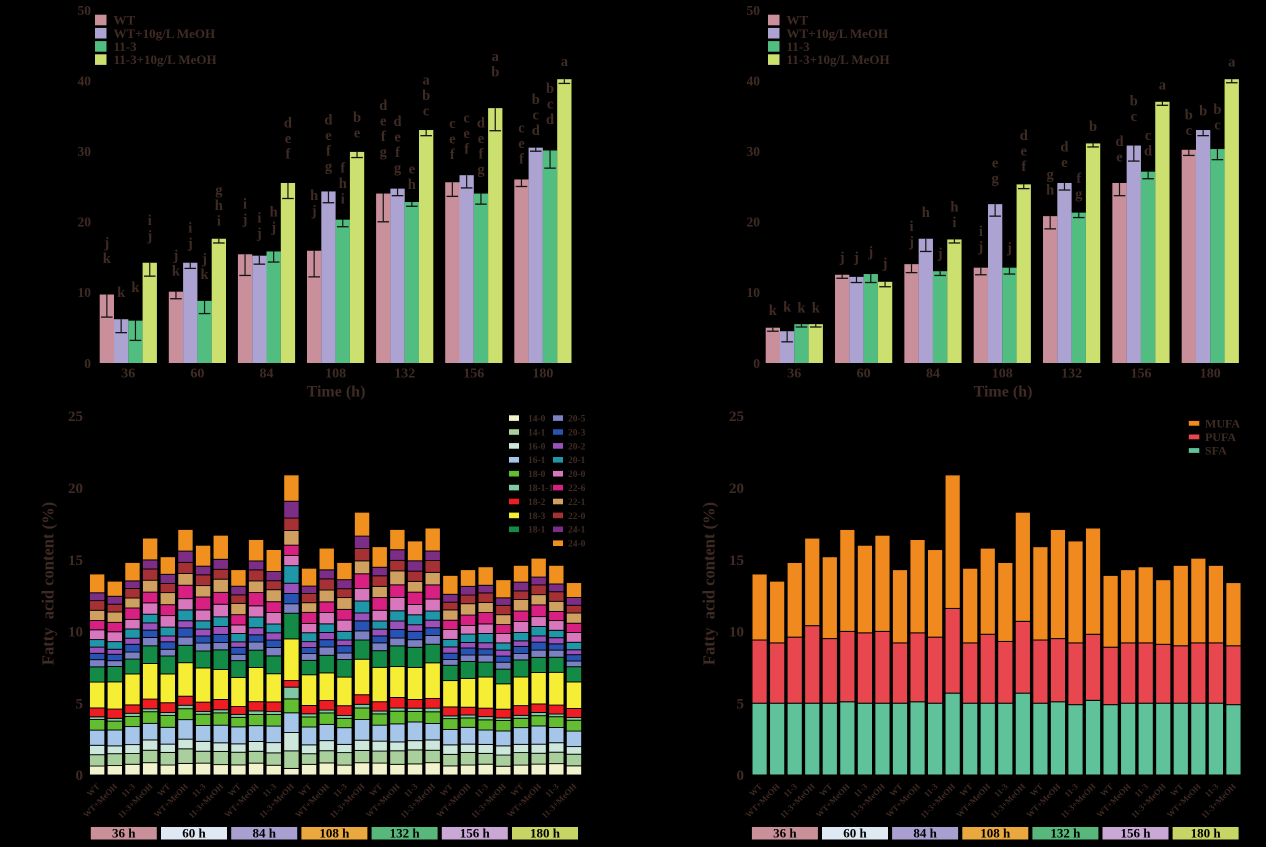 Image resolution: width=1266 pixels, height=847 pixels. What do you see at coordinates (754, 151) in the screenshot?
I see `svg-text: 30` at bounding box center [754, 151].